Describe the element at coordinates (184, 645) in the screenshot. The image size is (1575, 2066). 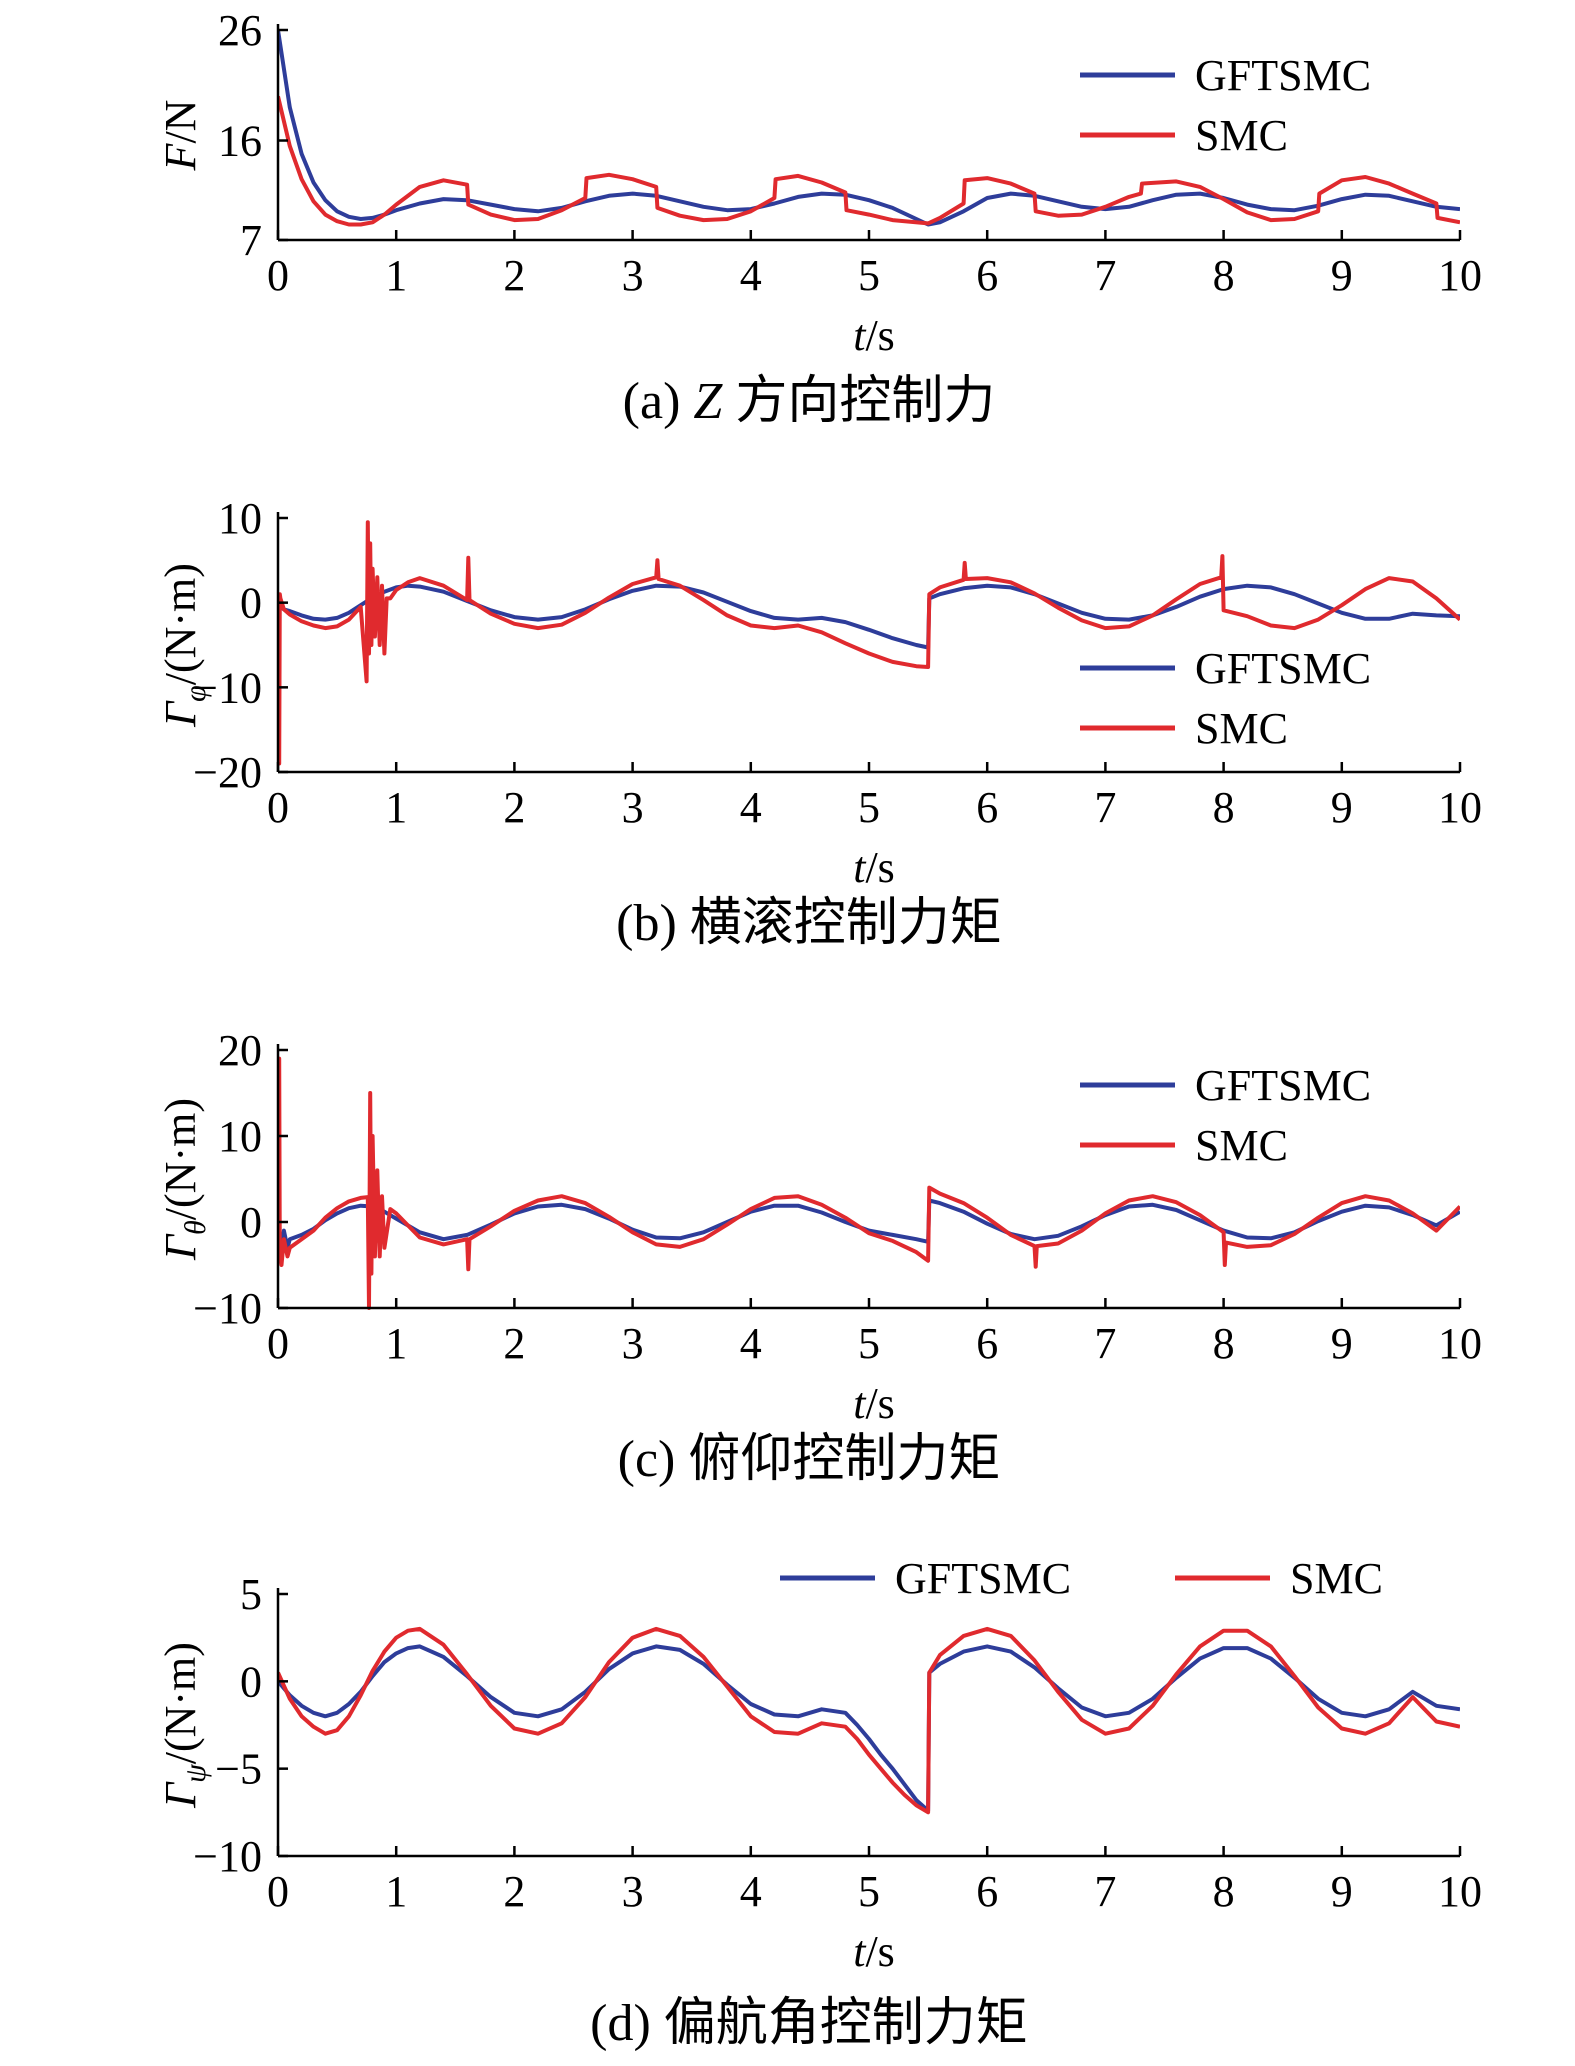
I see `y-axis-title: Γφ/(N·m)` at that location.